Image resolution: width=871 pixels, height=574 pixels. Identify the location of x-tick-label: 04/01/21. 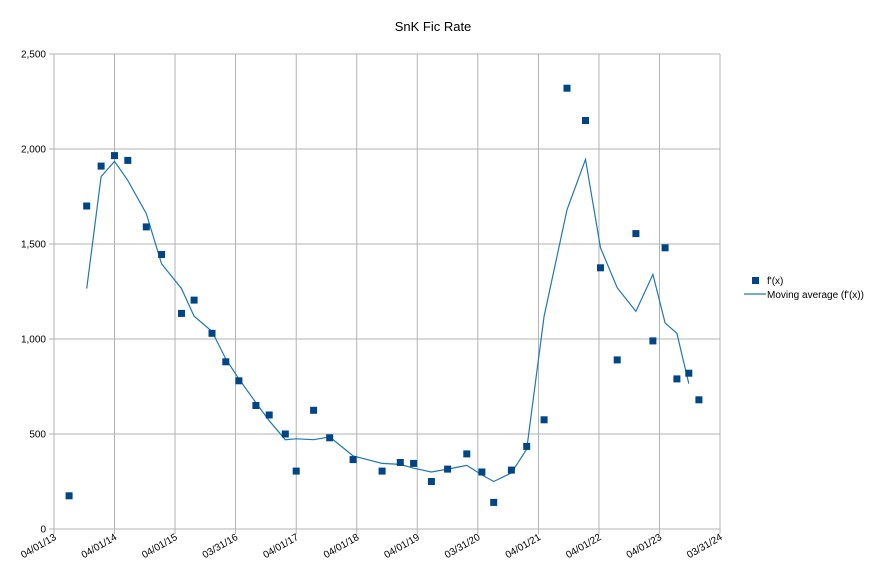
(524, 546).